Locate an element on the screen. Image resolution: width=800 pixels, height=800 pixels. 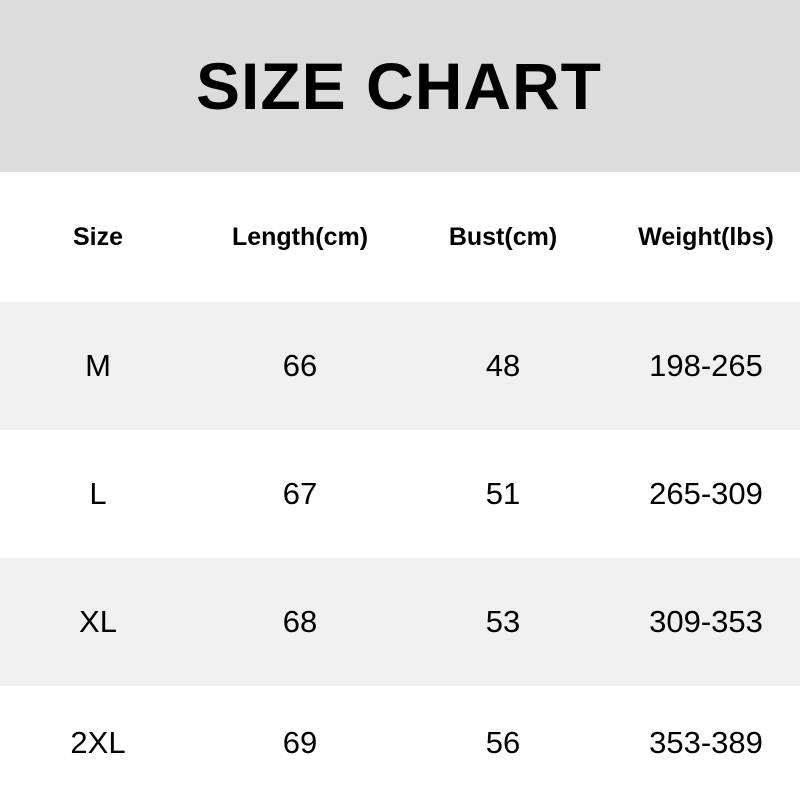
length-cell: 69 is located at coordinates (300, 742).